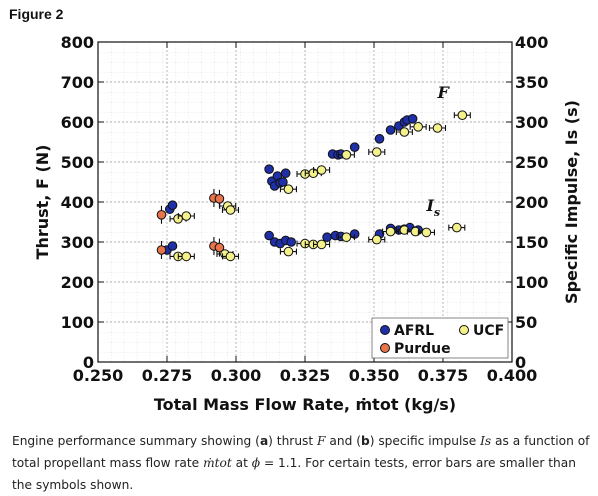 The image size is (598, 496). I want to click on caption-text-4: ) specific impulse, so click(425, 441).